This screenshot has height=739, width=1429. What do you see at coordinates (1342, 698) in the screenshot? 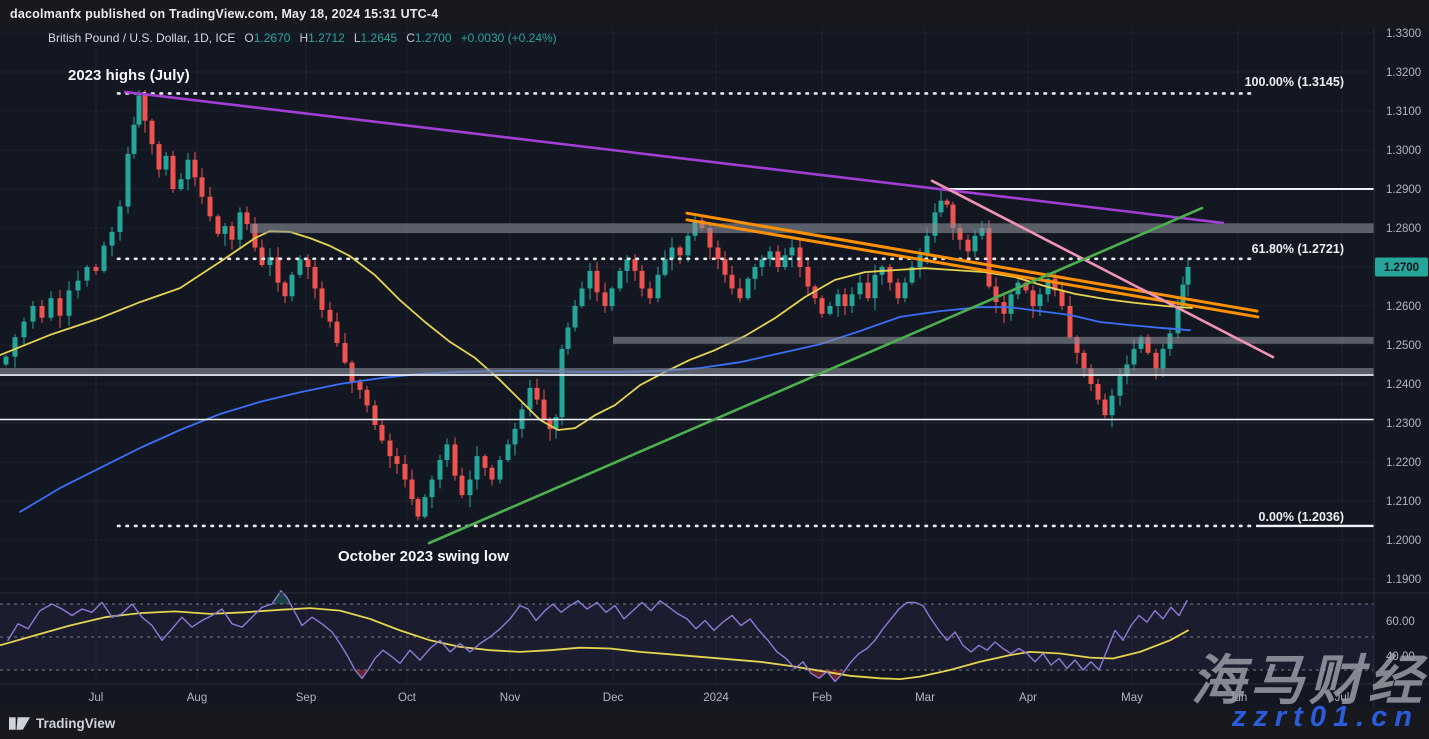
I see `time-tick-label: Jul` at bounding box center [1342, 698].